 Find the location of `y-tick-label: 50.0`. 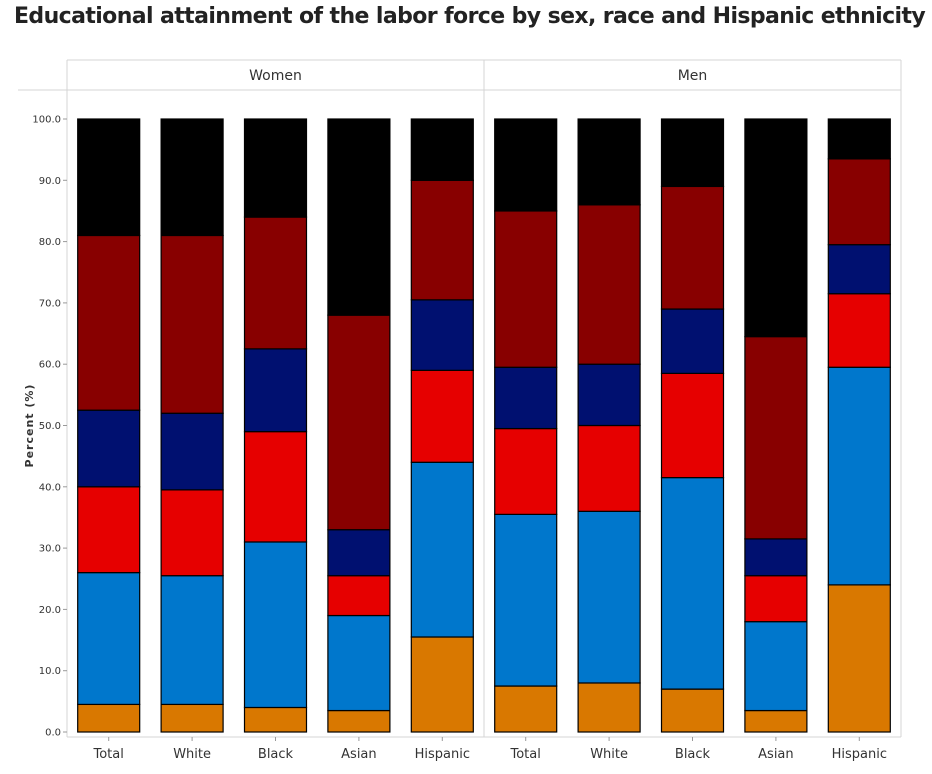

y-tick-label: 50.0 is located at coordinates (50, 426).